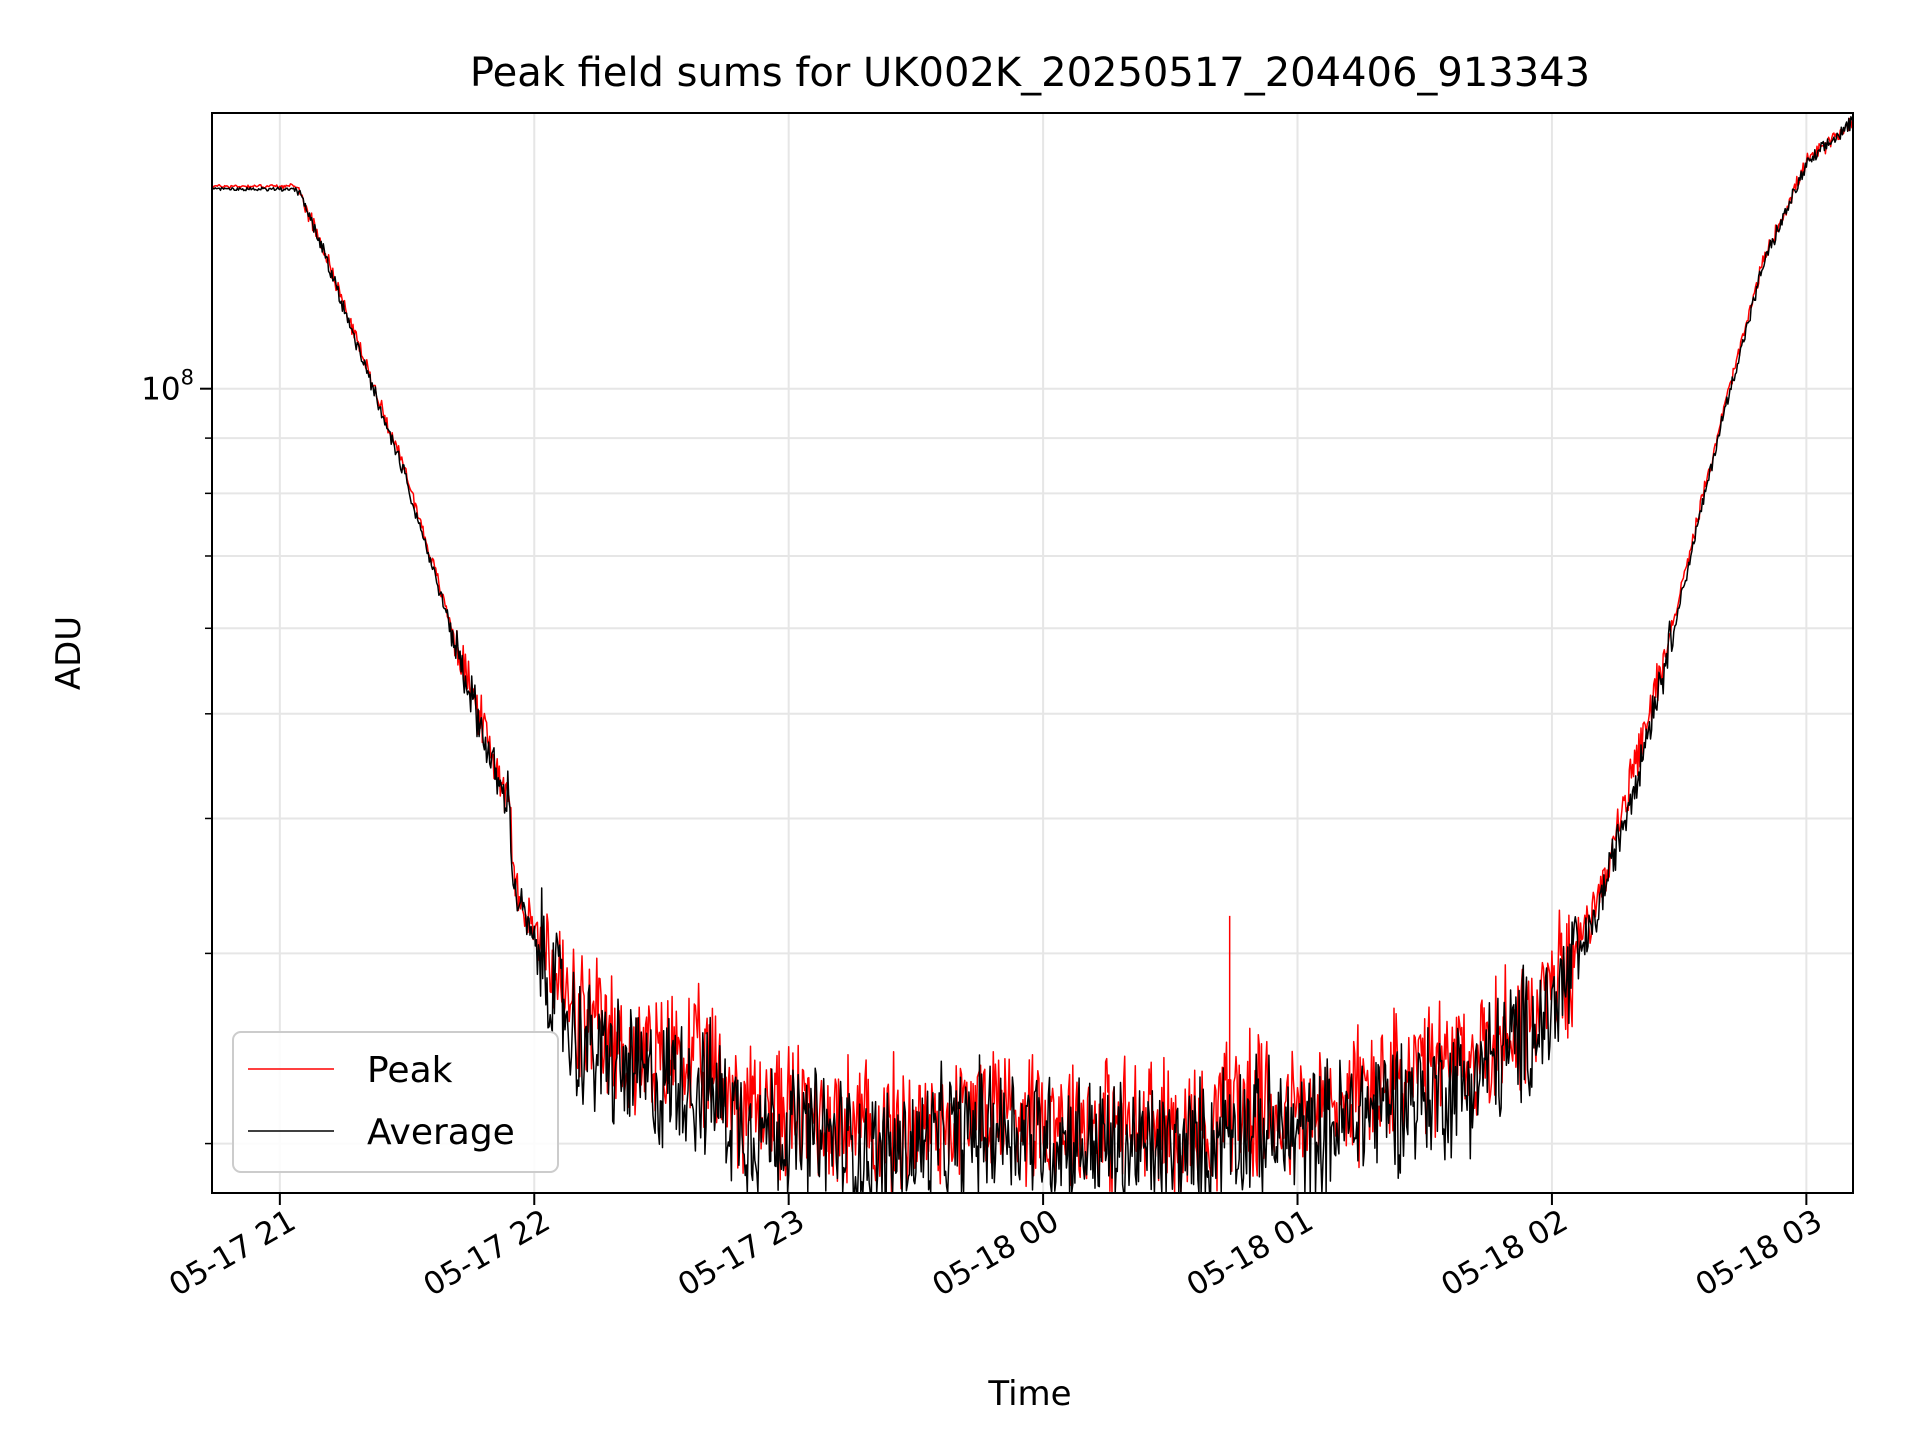  Describe the element at coordinates (69, 653) in the screenshot. I see `y-axis-label: ADU` at that location.